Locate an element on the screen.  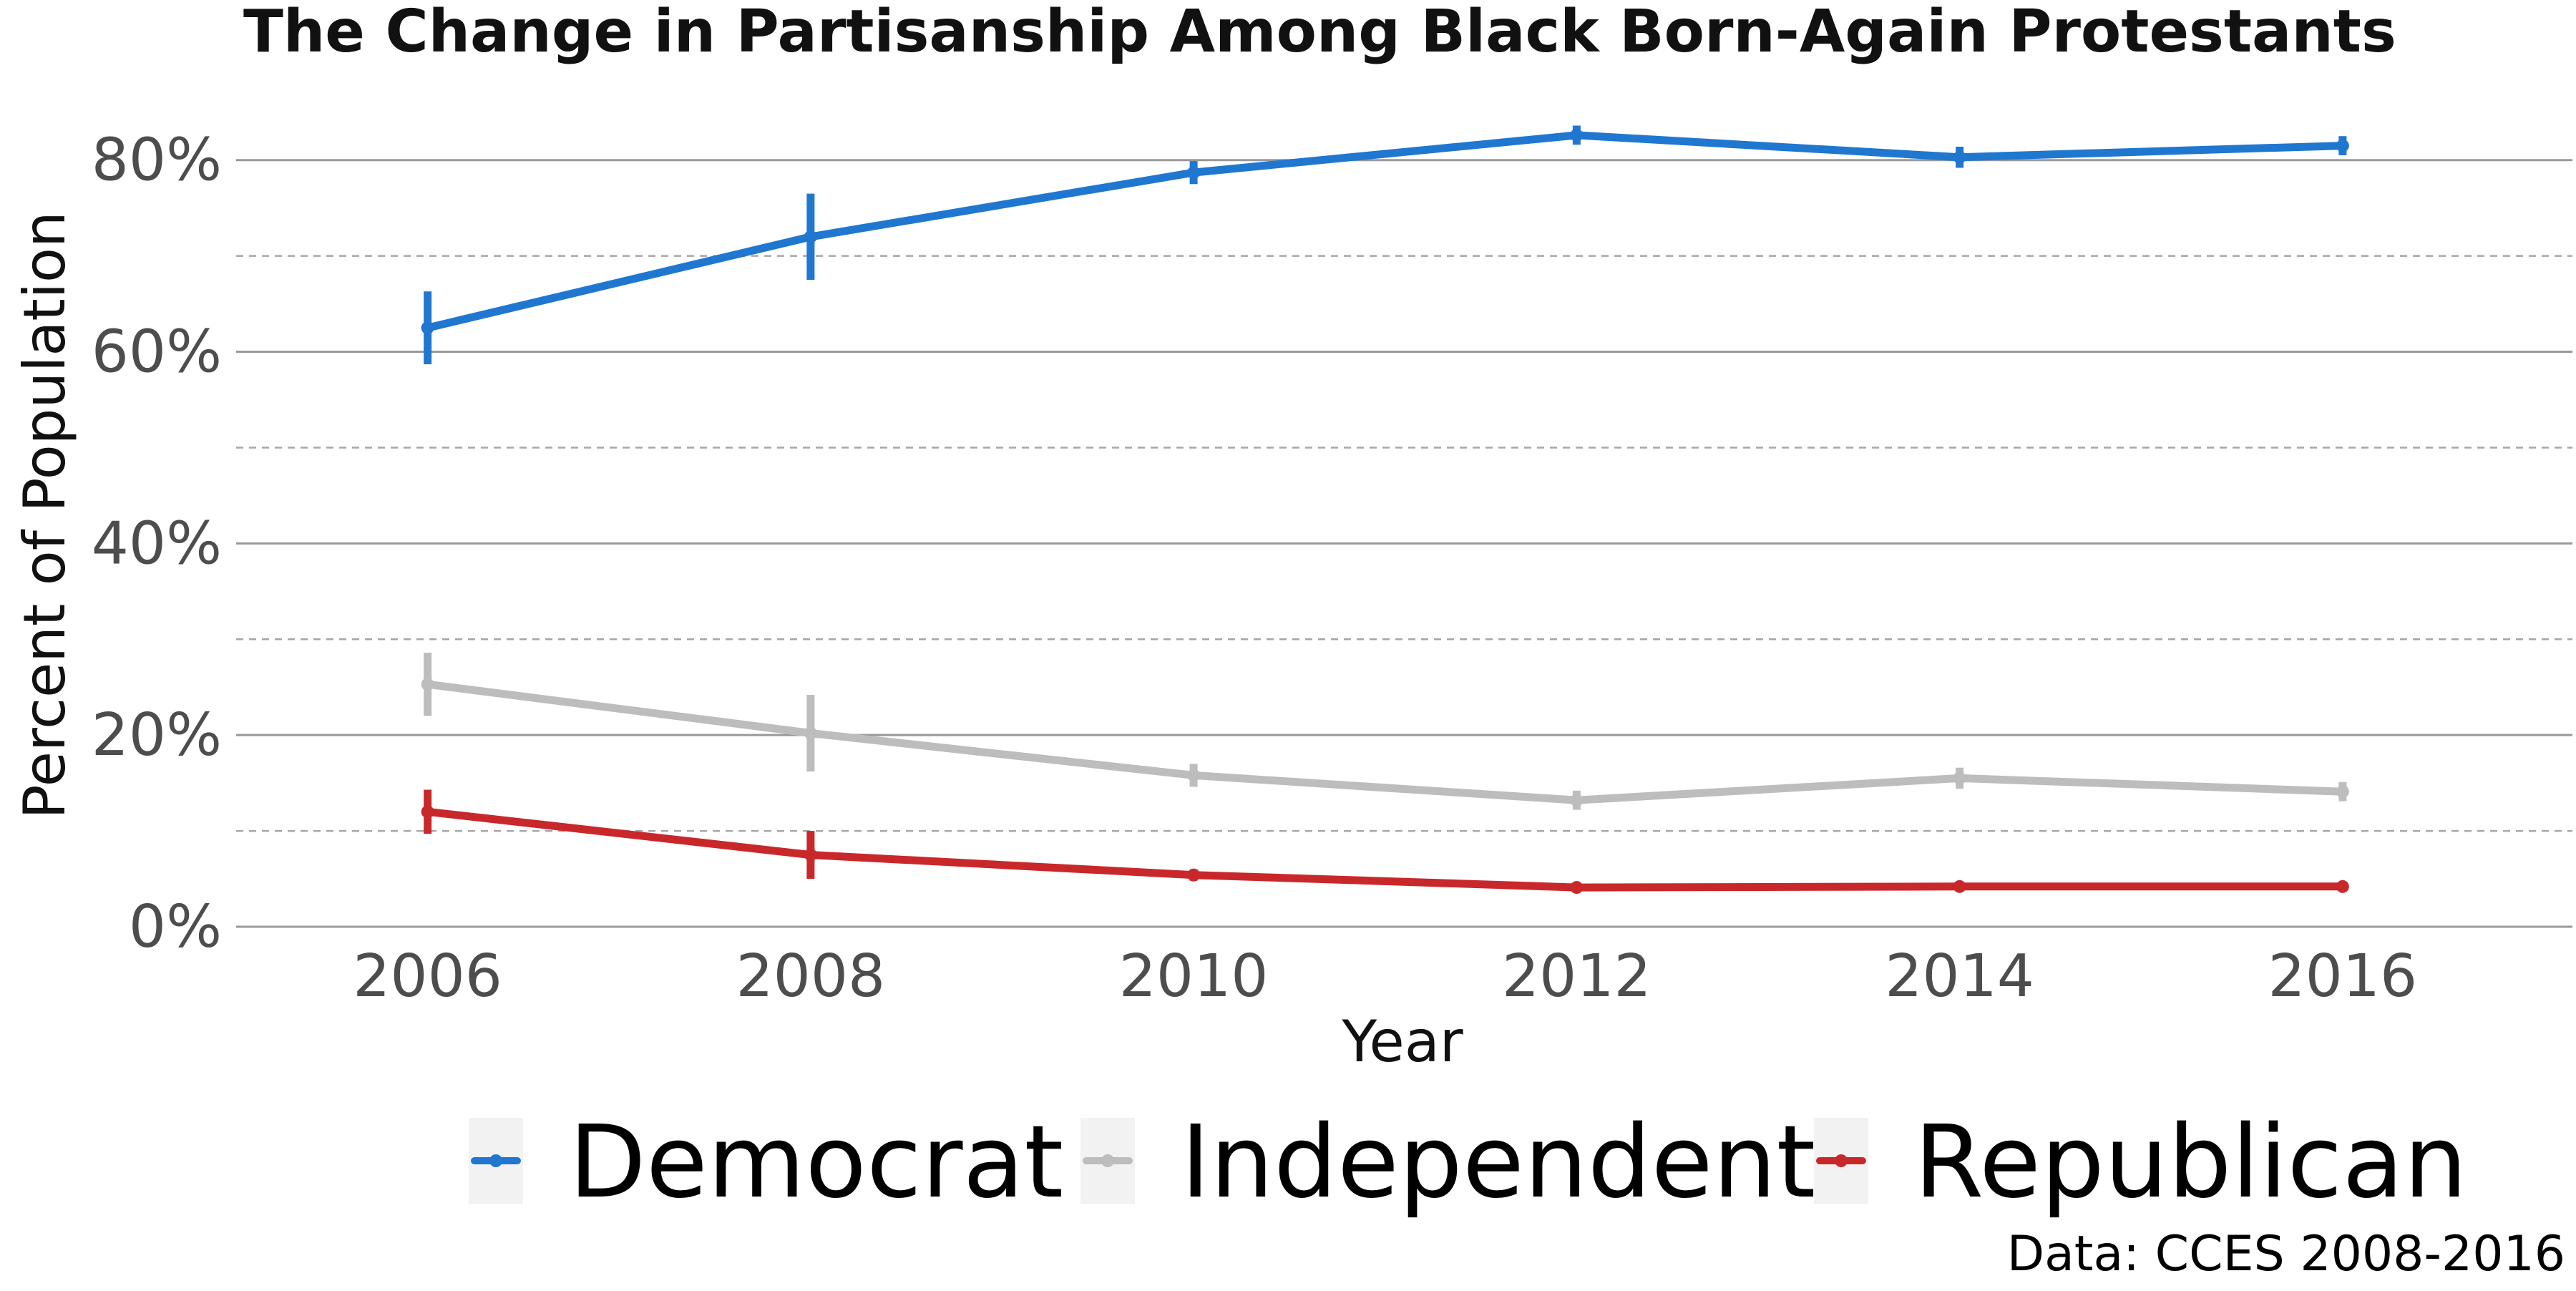
legend-item-democrat: Democrat is located at coordinates (766, 1162).